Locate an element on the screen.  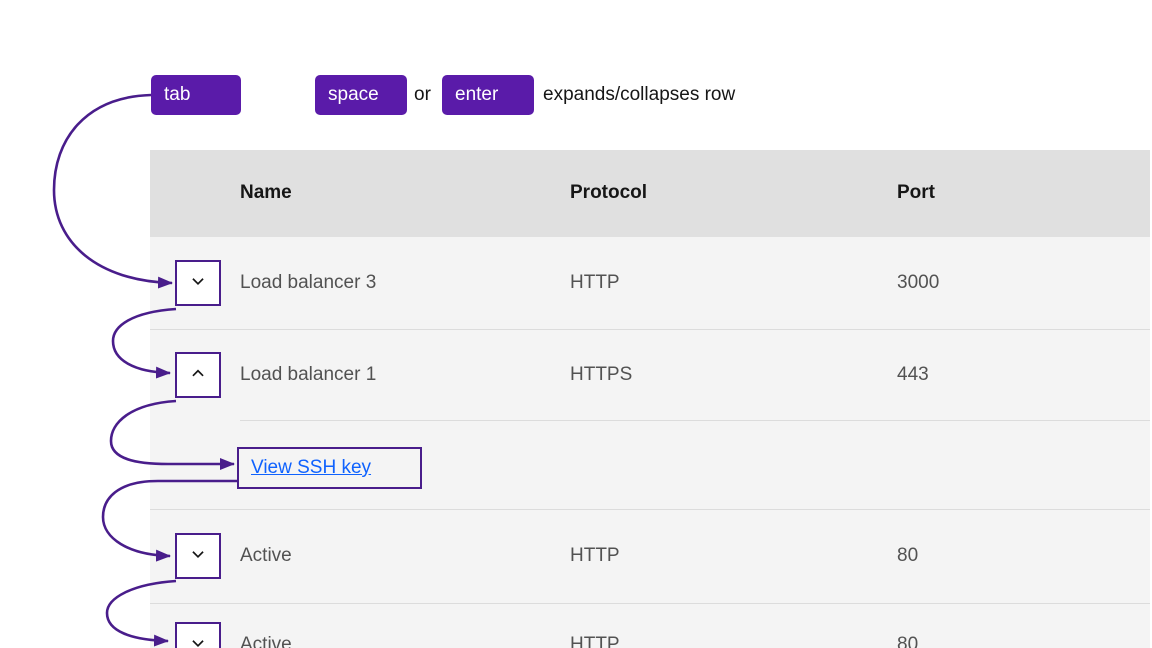
cell-port: 3000 is located at coordinates (918, 282).